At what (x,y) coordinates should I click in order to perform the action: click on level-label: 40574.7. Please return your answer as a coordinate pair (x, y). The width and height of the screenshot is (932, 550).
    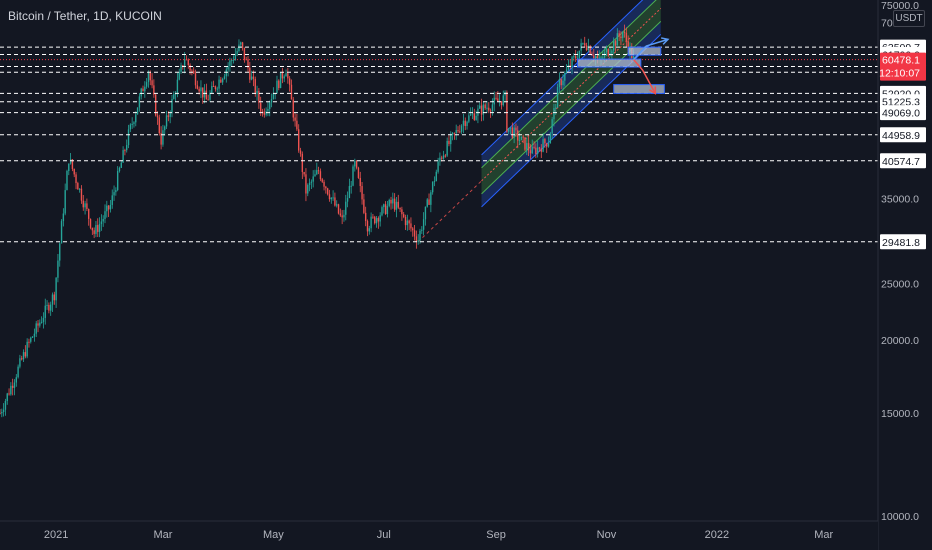
    Looking at the image, I should click on (901, 162).